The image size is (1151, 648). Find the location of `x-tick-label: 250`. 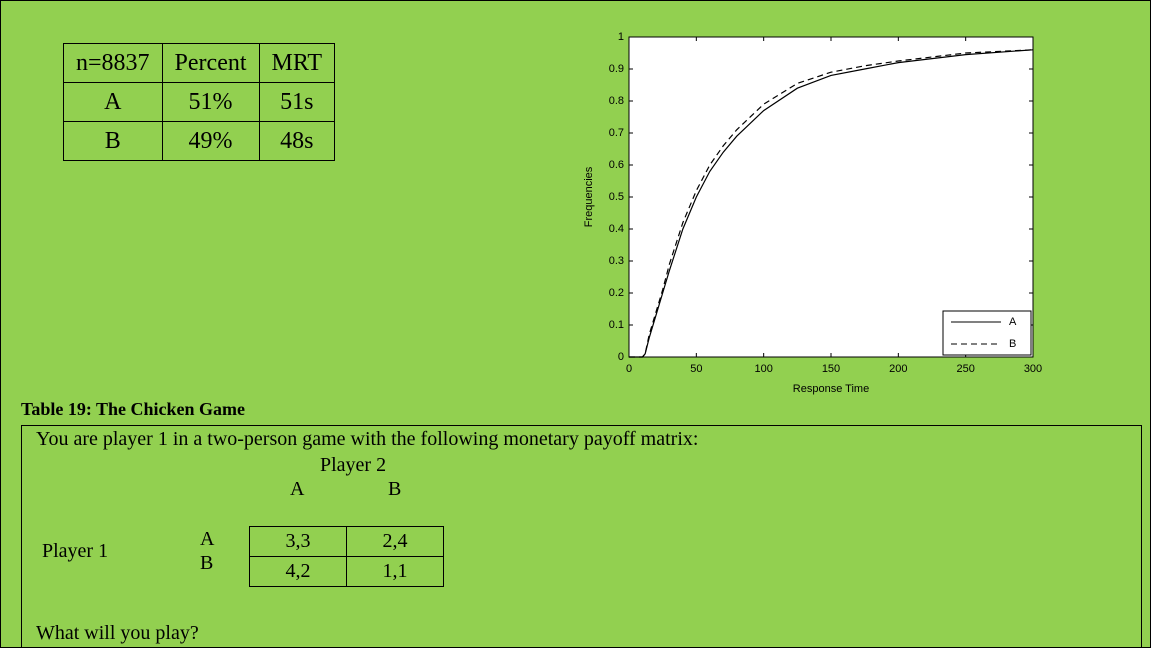

x-tick-label: 250 is located at coordinates (965, 369).